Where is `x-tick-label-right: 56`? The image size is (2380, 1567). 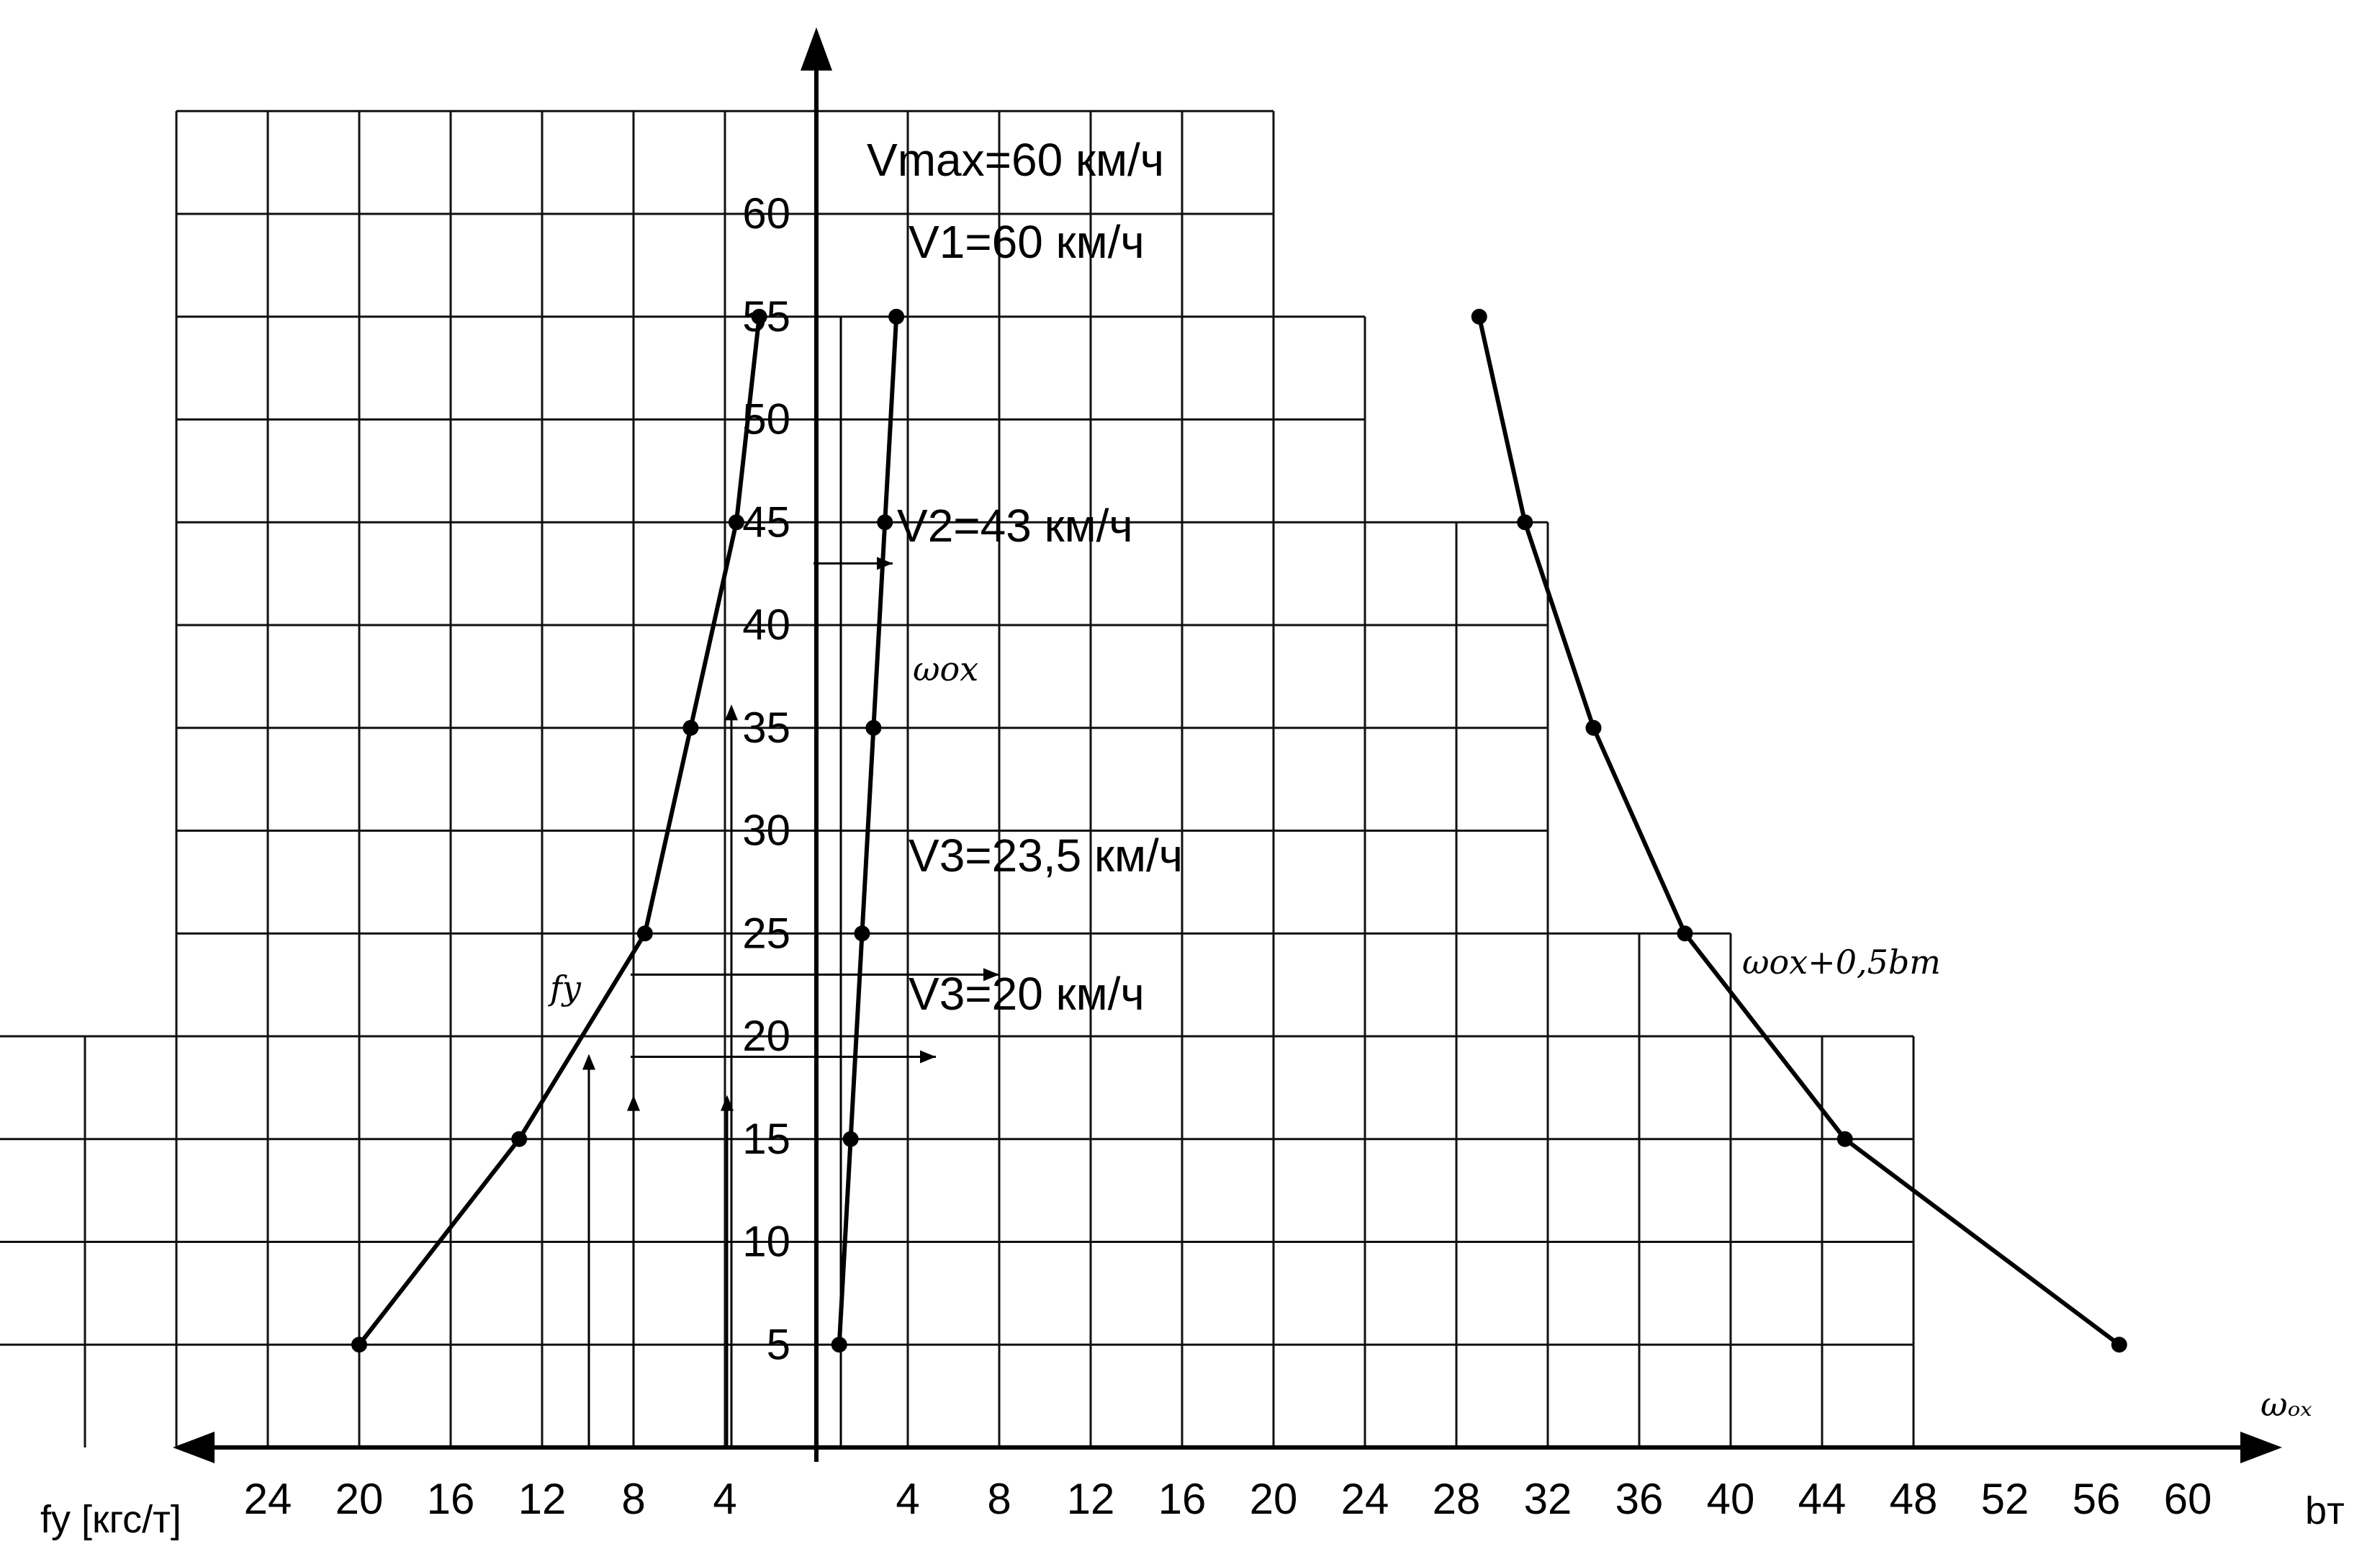
x-tick-label-right: 56 is located at coordinates (2097, 1499).